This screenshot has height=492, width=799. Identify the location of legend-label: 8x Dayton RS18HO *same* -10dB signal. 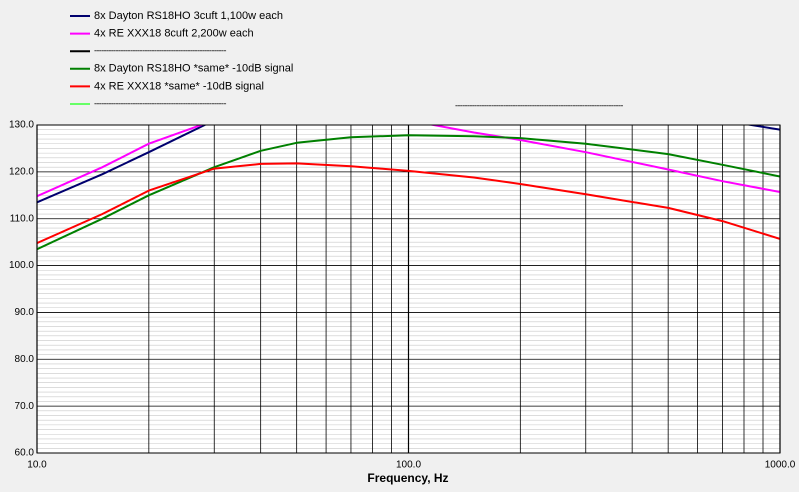
(193, 69).